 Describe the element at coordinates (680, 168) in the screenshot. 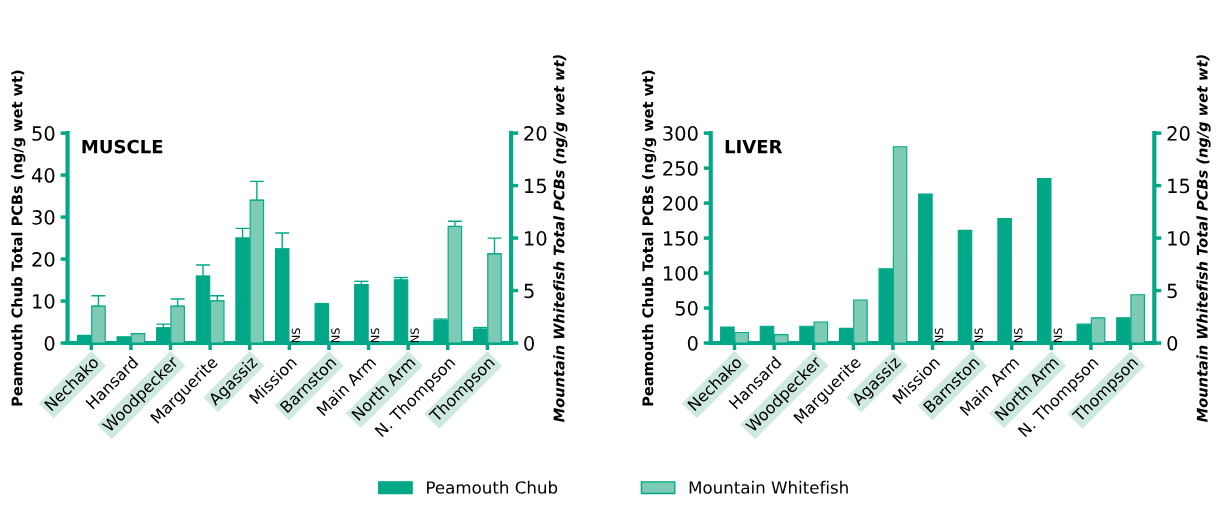

I see `y-tick-label: 250` at that location.